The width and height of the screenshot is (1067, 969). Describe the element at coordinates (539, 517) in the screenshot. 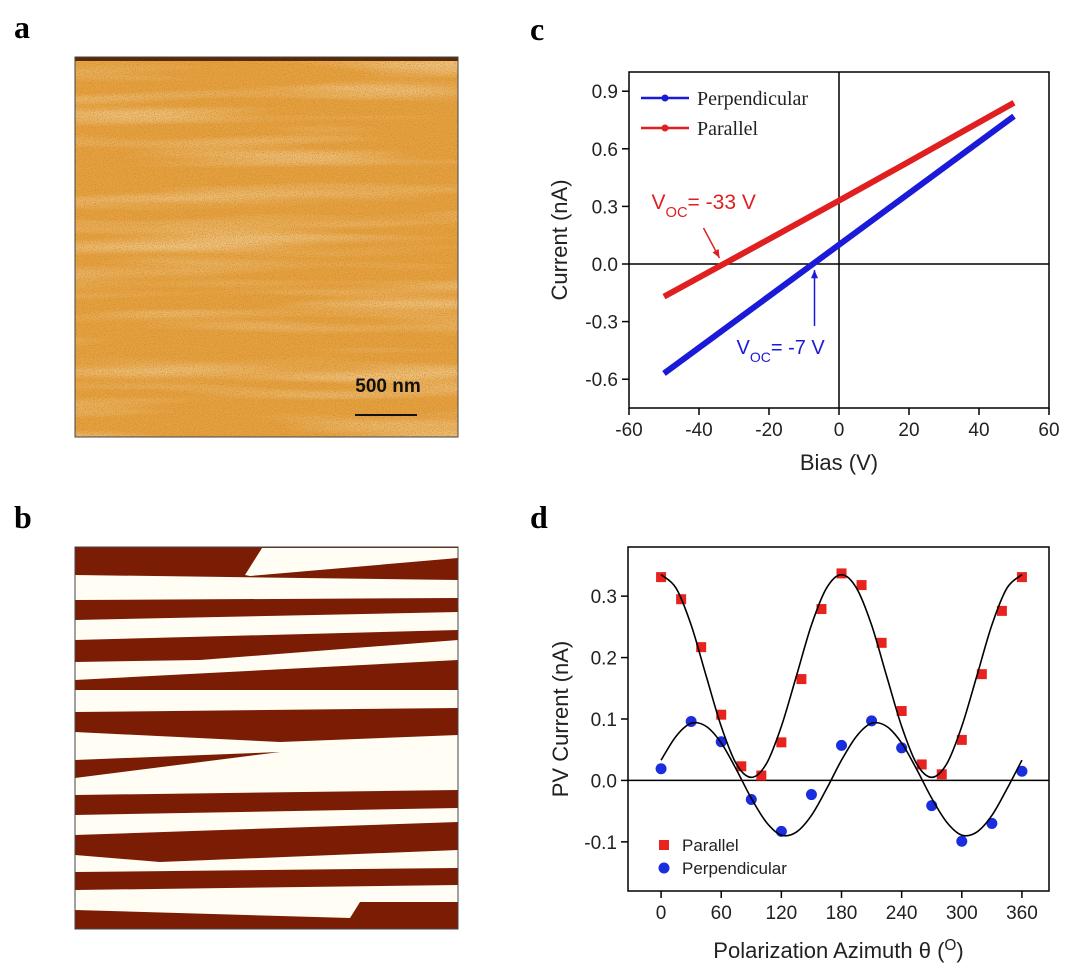

I see `panel-label: d` at that location.